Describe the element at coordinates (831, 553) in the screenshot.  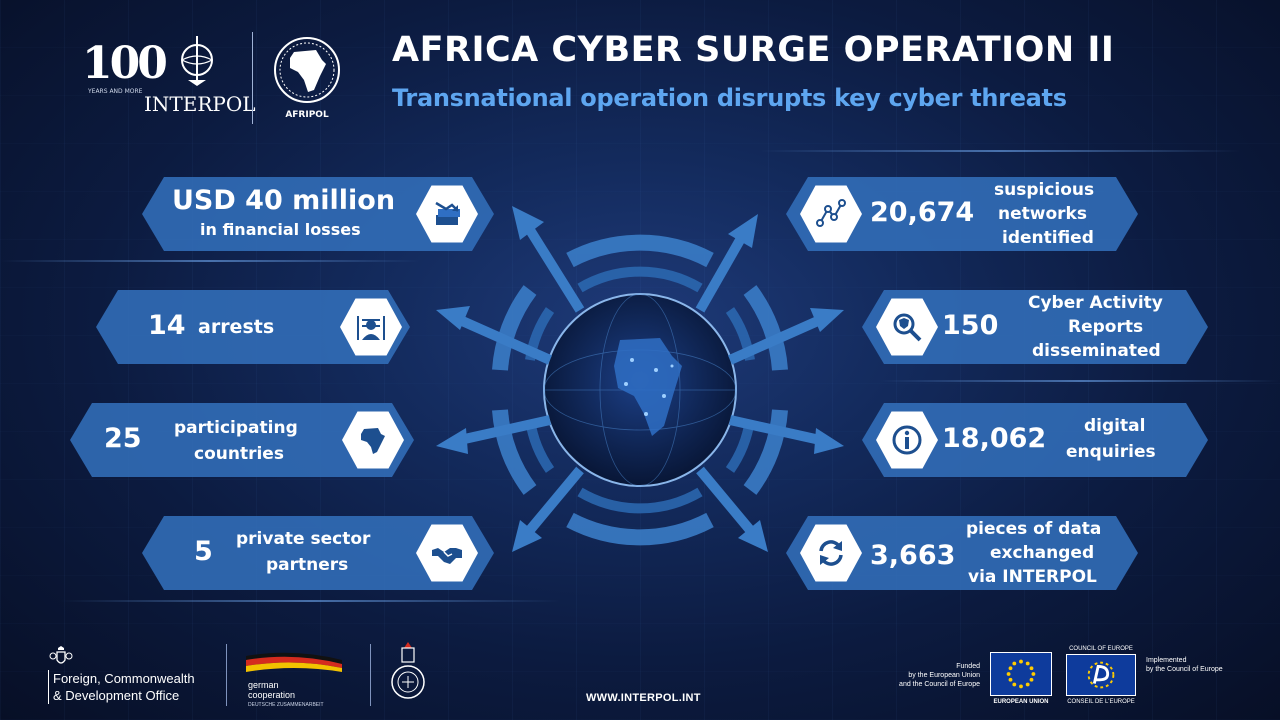
I see `refresh-arrows-icon` at that location.